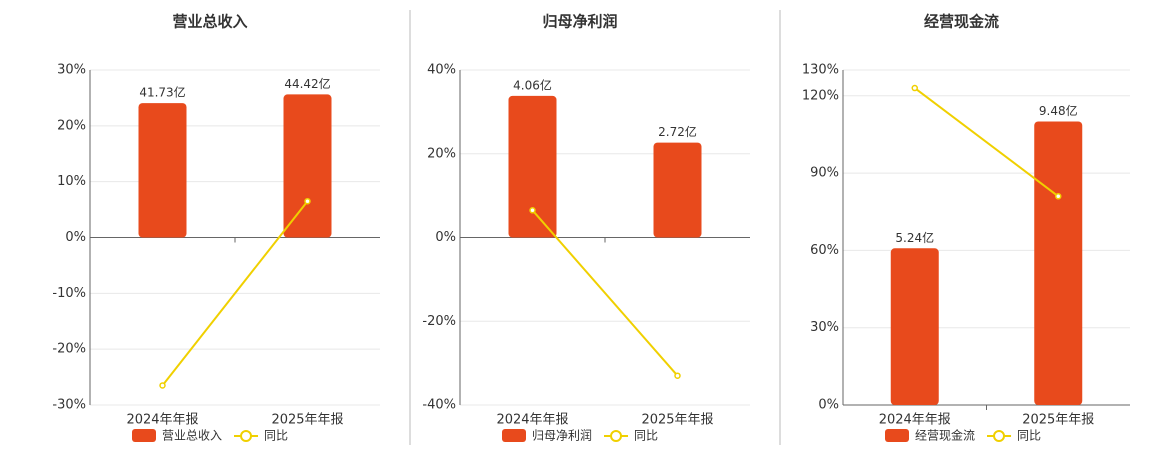  Describe the element at coordinates (439, 405) in the screenshot. I see `y-tick-label: -40%` at that location.